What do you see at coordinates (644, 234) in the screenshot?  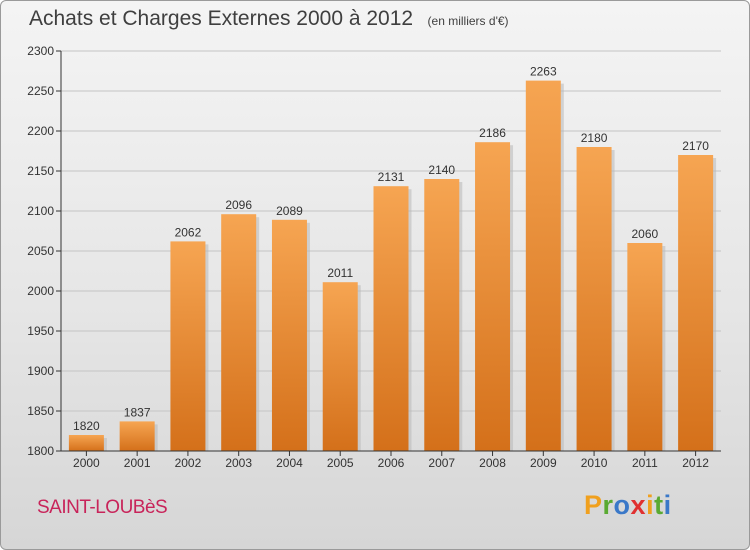 I see `data-label: 2060` at bounding box center [644, 234].